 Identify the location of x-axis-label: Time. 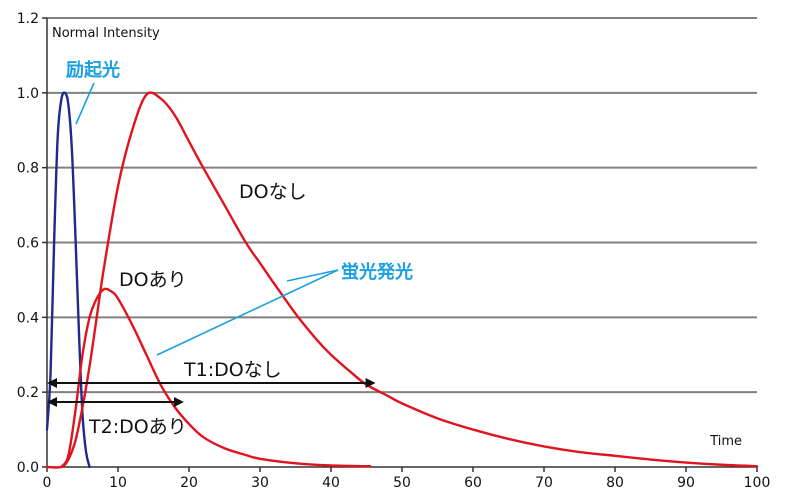
(725, 441).